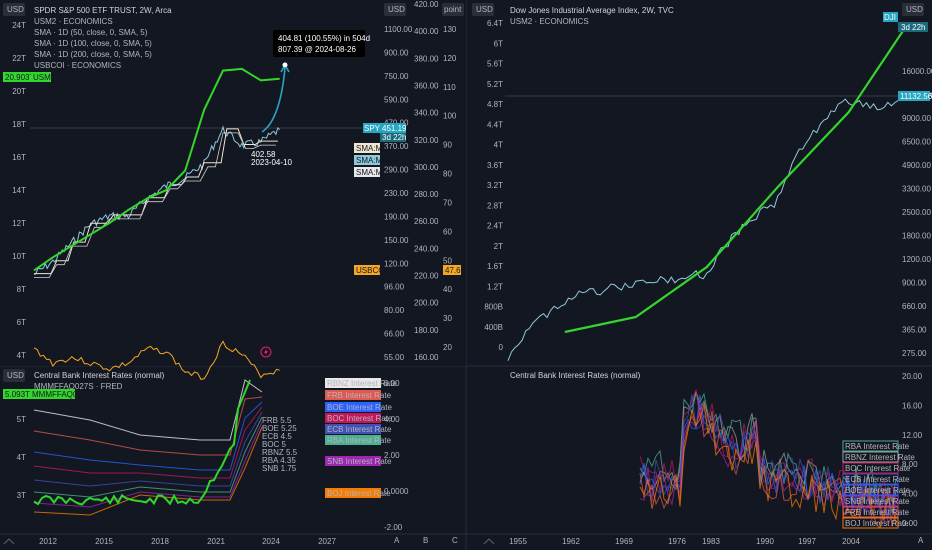 Image resolution: width=932 pixels, height=550 pixels. What do you see at coordinates (450, 116) in the screenshot?
I see `lt-point-tick: 100` at bounding box center [450, 116].